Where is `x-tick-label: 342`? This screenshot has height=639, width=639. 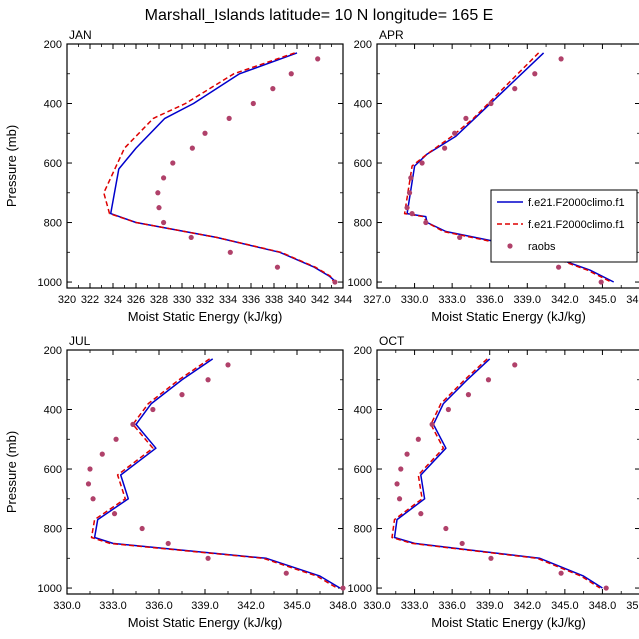 x-tick-label: 342 is located at coordinates (320, 300).